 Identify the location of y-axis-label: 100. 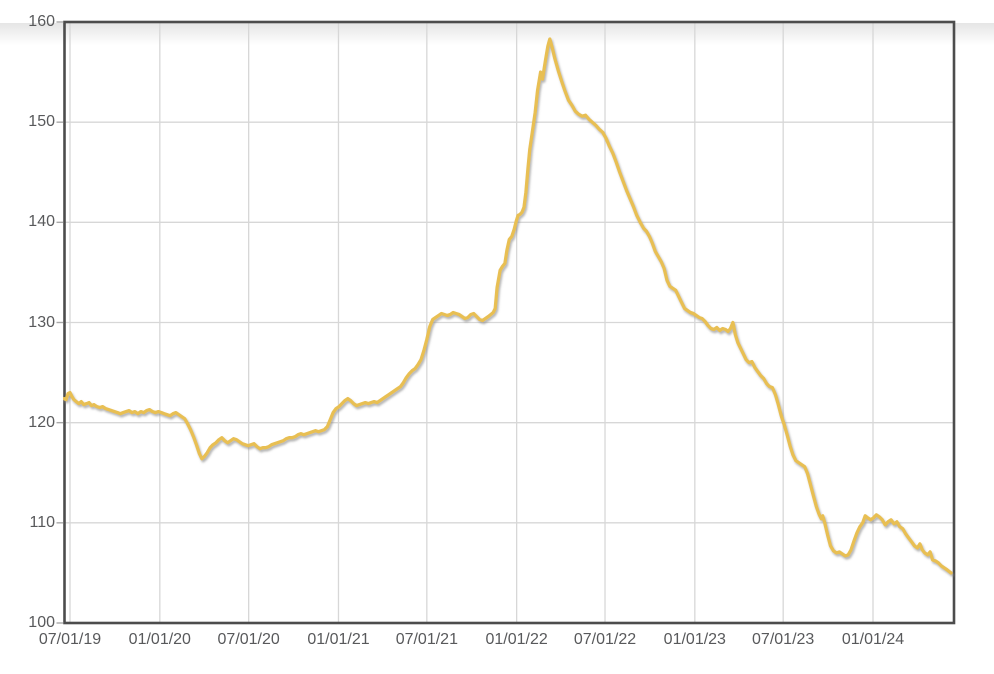
(41, 622).